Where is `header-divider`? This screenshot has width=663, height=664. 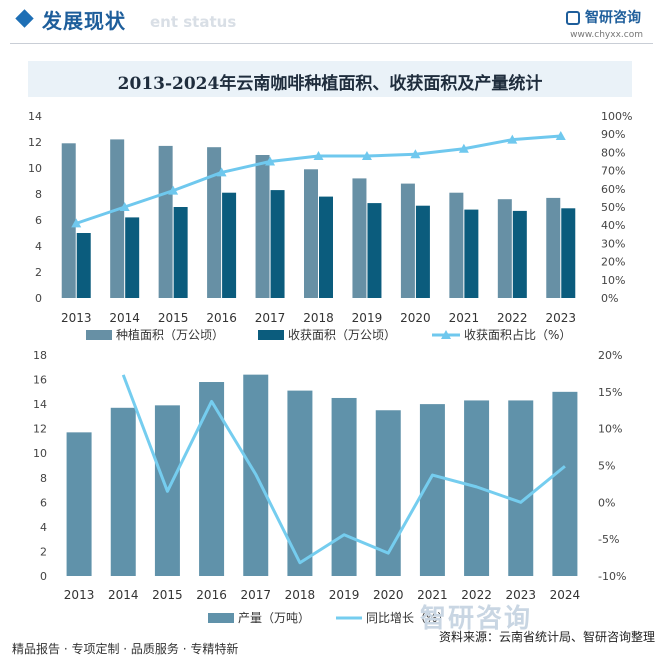
header-divider is located at coordinates (331, 43).